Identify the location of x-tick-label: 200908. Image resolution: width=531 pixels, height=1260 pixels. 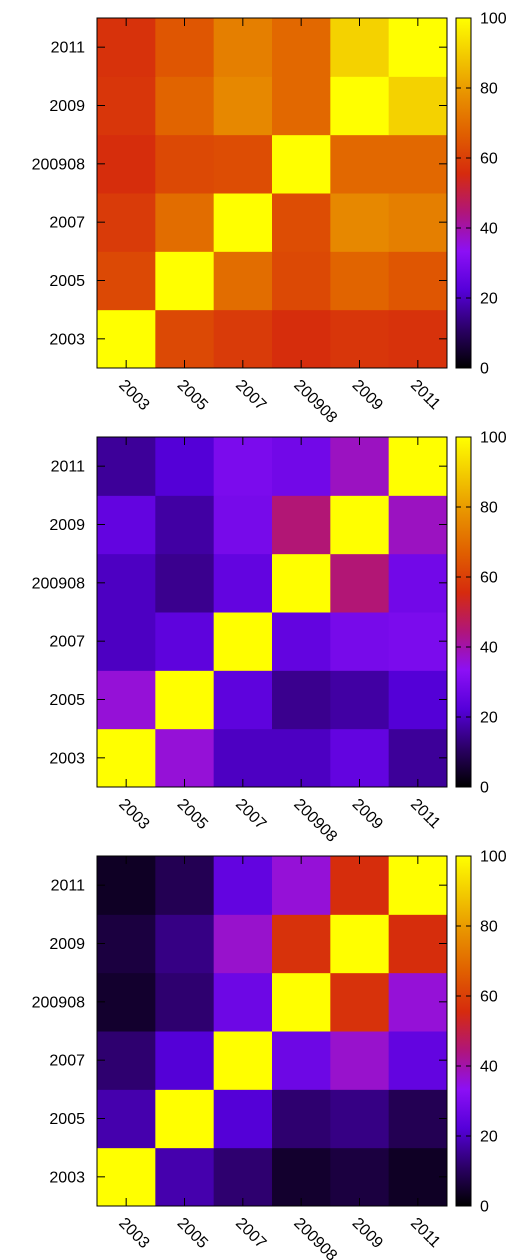
(315, 402).